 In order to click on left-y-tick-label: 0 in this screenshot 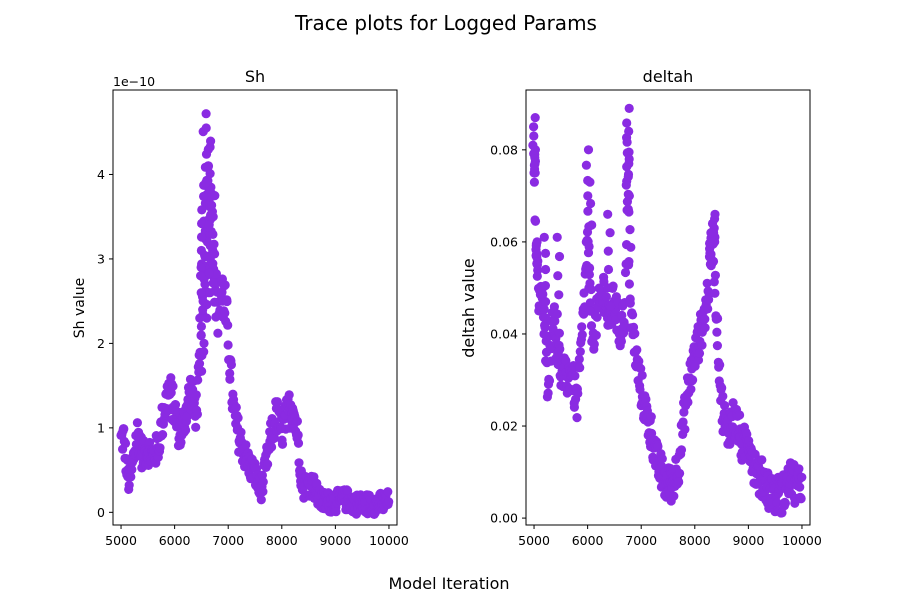, I will do `click(101, 512)`.